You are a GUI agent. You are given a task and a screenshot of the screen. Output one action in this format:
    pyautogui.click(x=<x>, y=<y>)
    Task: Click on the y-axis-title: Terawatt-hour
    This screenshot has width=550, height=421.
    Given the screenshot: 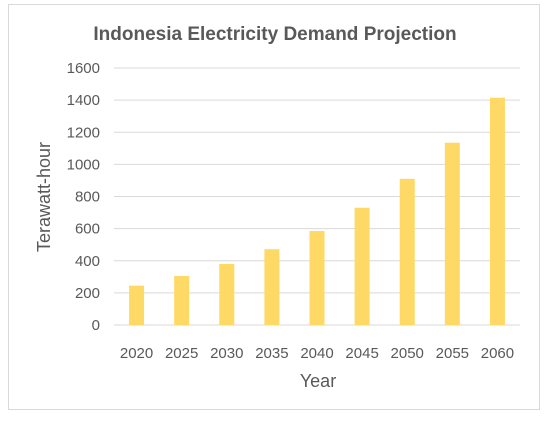 What is the action you would take?
    pyautogui.click(x=44, y=197)
    